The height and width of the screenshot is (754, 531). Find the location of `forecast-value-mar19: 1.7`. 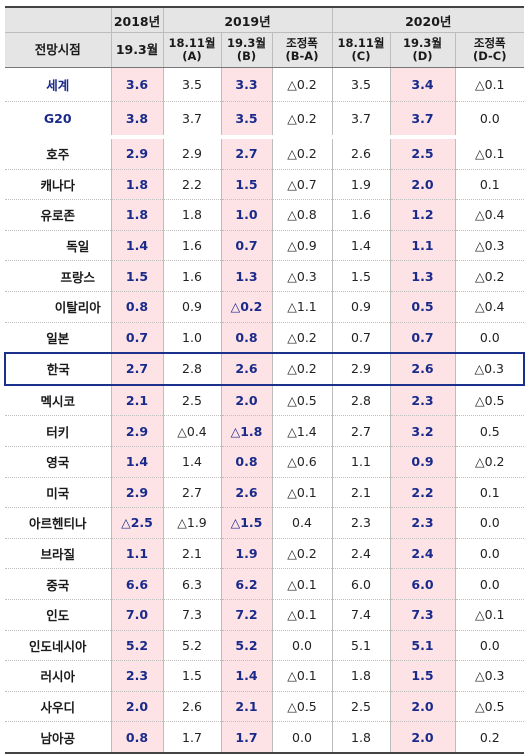

forecast-value-mar19: 1.7 is located at coordinates (246, 737).